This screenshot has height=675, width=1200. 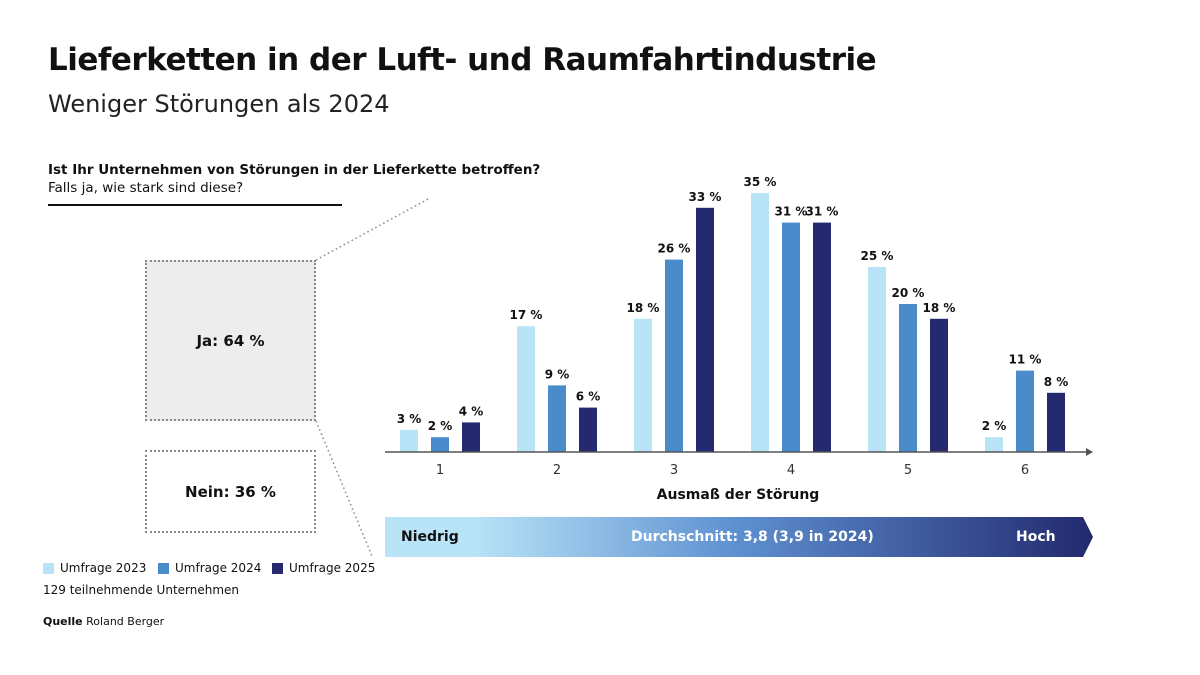 I want to click on x-axis-arrow-icon, so click(x=1089, y=452).